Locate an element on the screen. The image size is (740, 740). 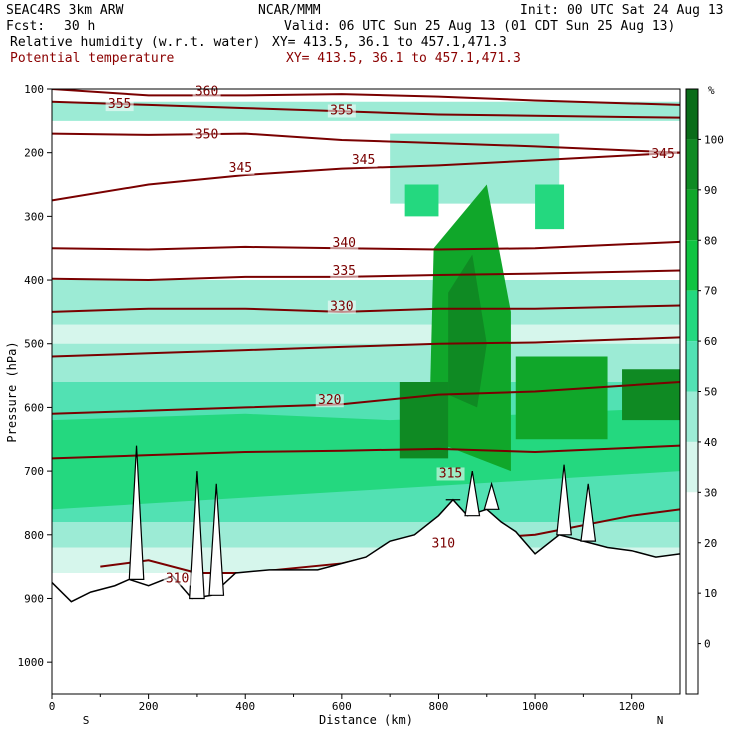
field1-title: Relative humidity (w.r.t. water) is located at coordinates (135, 42).